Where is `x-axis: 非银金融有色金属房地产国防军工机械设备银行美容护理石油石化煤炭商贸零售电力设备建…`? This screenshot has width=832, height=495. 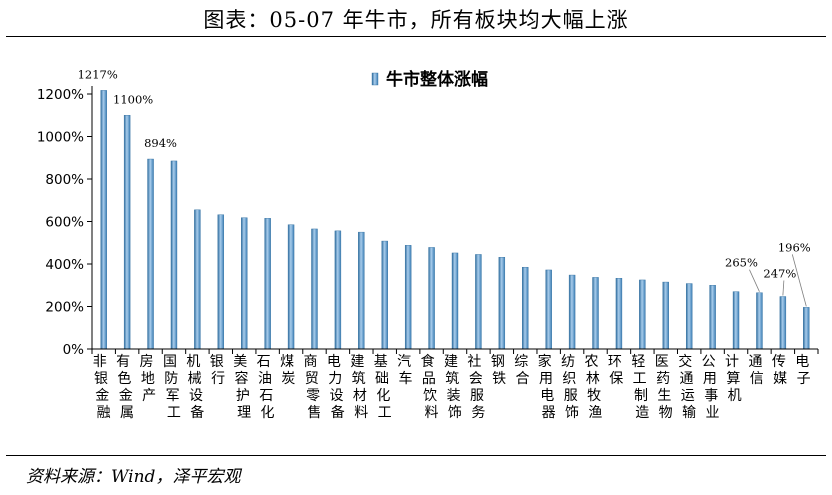 x-axis: 非银金融有色金属房地产国防军工机械设备银行美容护理石油石化煤炭商贸零售电力设备建… is located at coordinates (455, 384).